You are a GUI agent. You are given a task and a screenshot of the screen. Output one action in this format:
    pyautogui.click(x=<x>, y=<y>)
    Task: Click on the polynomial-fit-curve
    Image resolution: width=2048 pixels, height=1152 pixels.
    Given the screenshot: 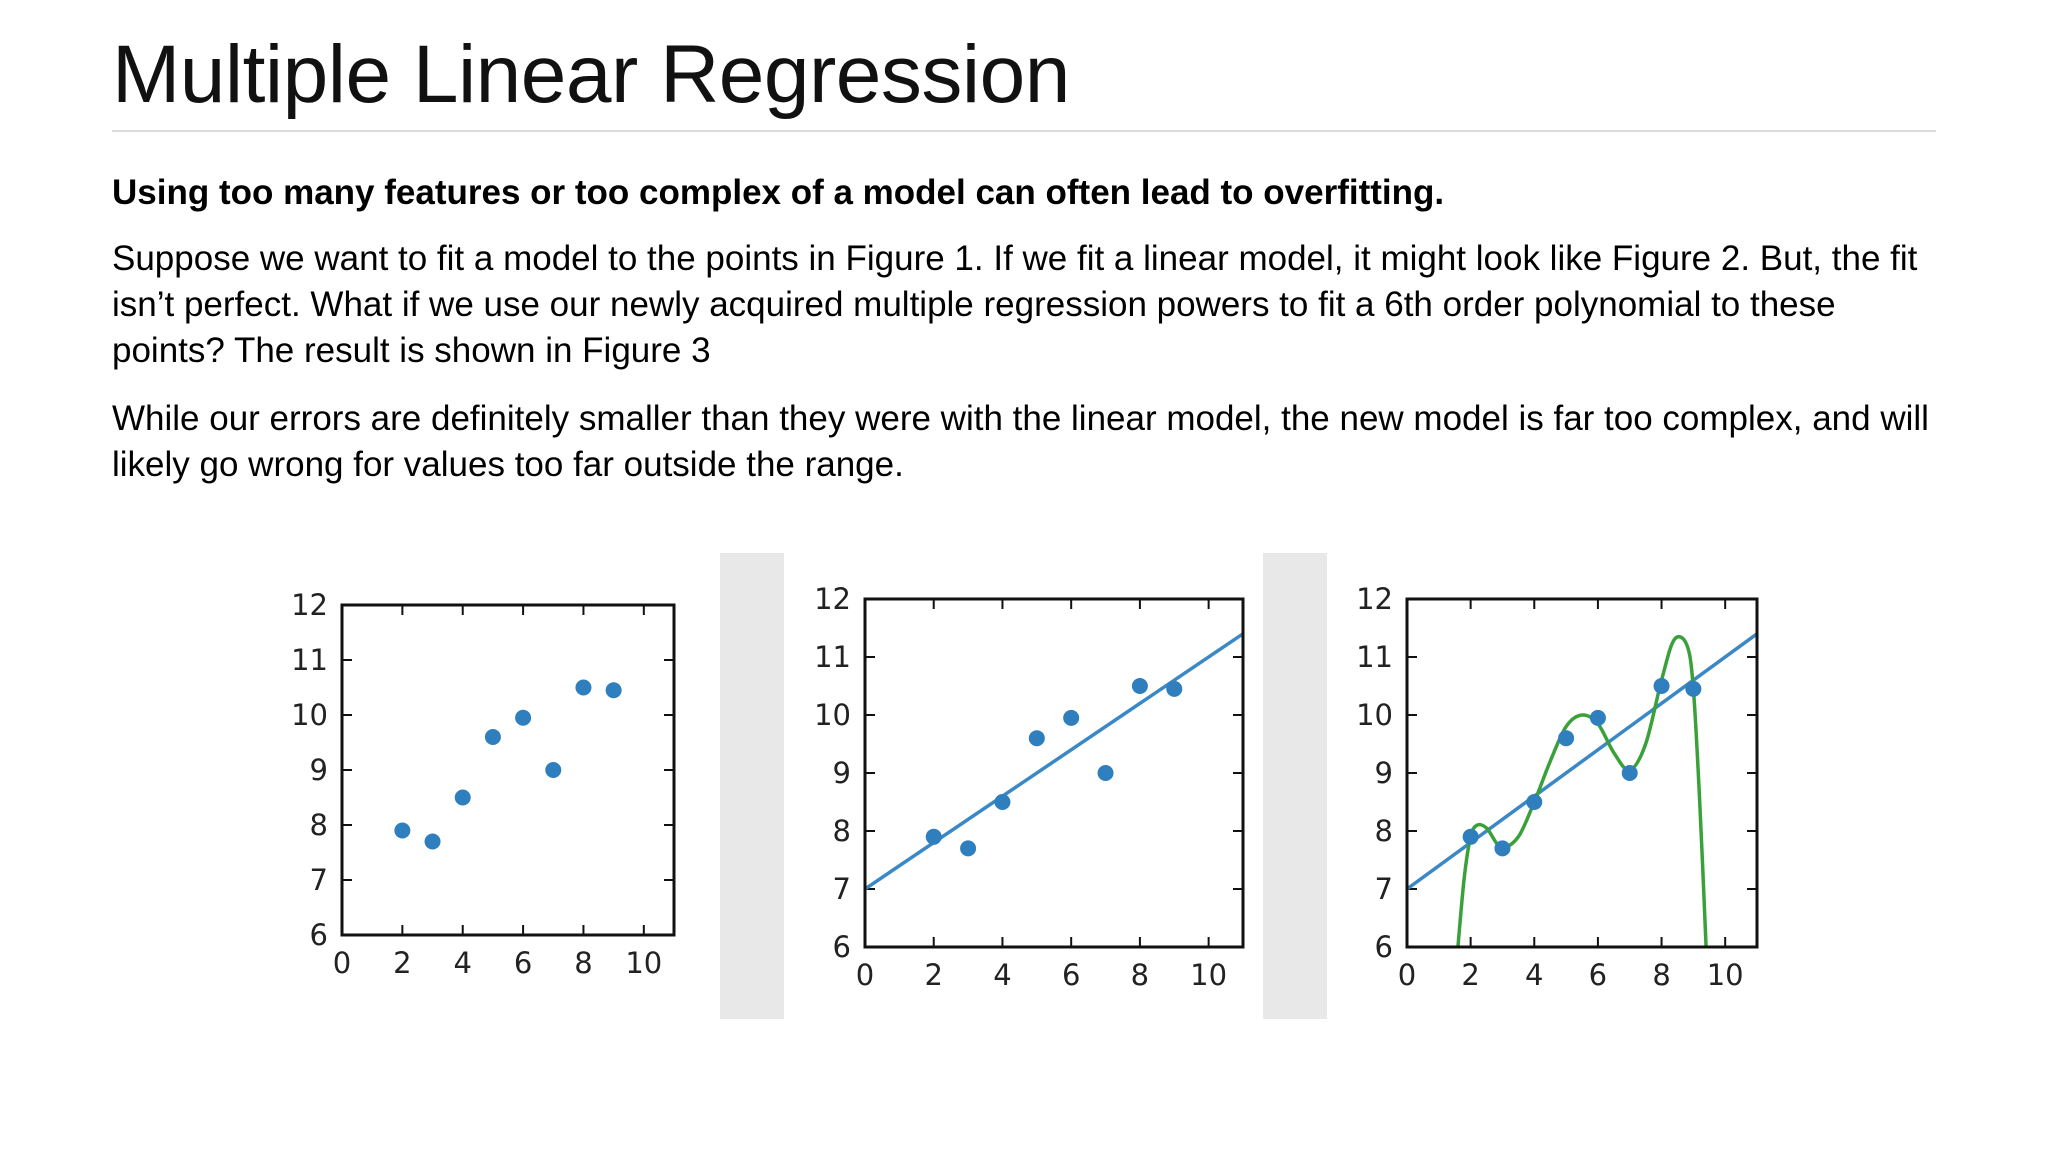 What is the action you would take?
    pyautogui.click(x=1582, y=790)
    